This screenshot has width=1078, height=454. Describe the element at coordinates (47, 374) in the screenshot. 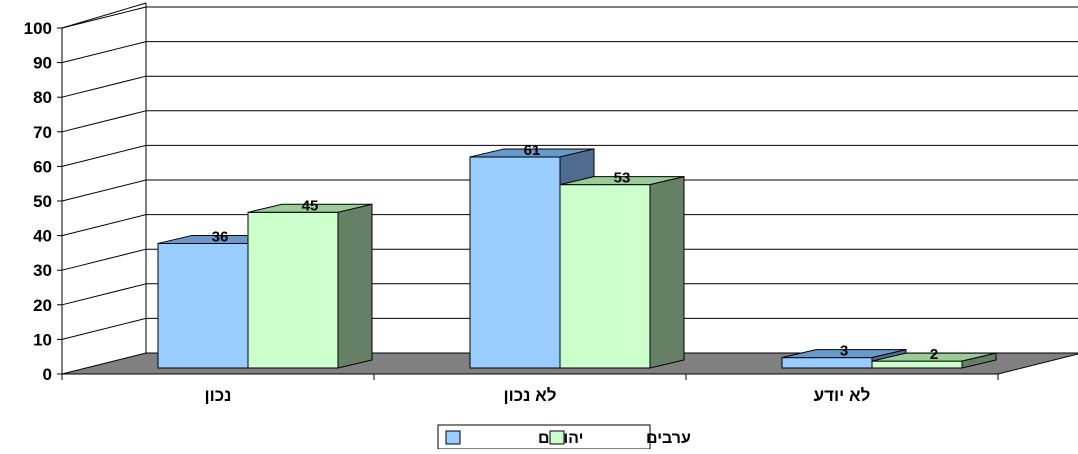

I see `y-tick-label: 0` at that location.